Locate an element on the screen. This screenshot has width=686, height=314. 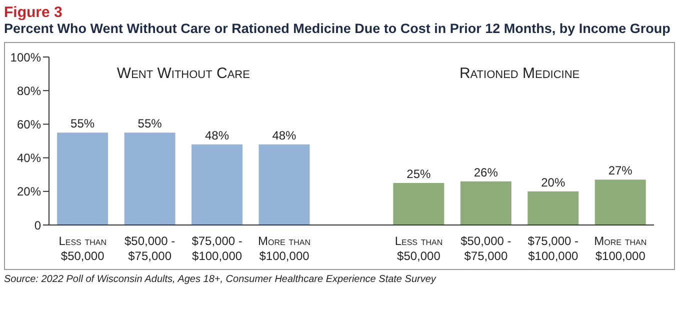
y-tick-label: 80% is located at coordinates (29, 91).